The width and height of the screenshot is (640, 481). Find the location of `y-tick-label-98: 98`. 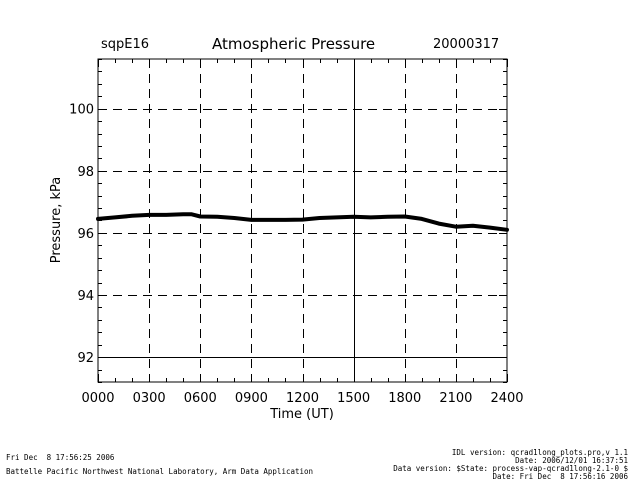

y-tick-label-98: 98 is located at coordinates (85, 172).